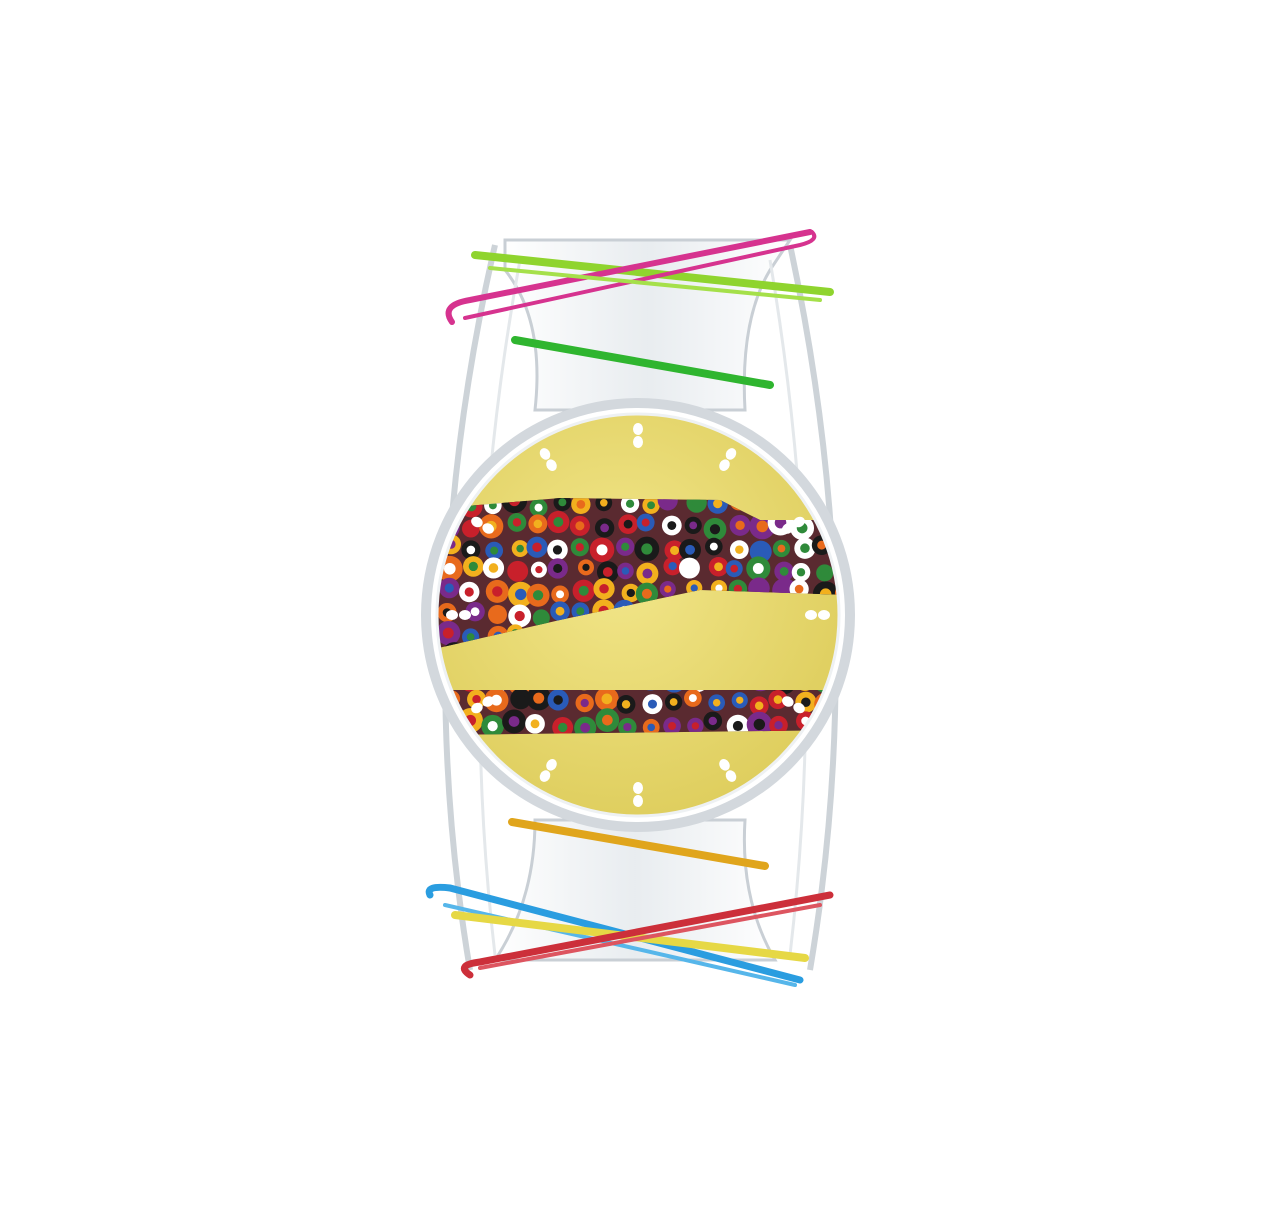 This screenshot has width=1280, height=1213. I want to click on hour-markers, so click(638, 615).